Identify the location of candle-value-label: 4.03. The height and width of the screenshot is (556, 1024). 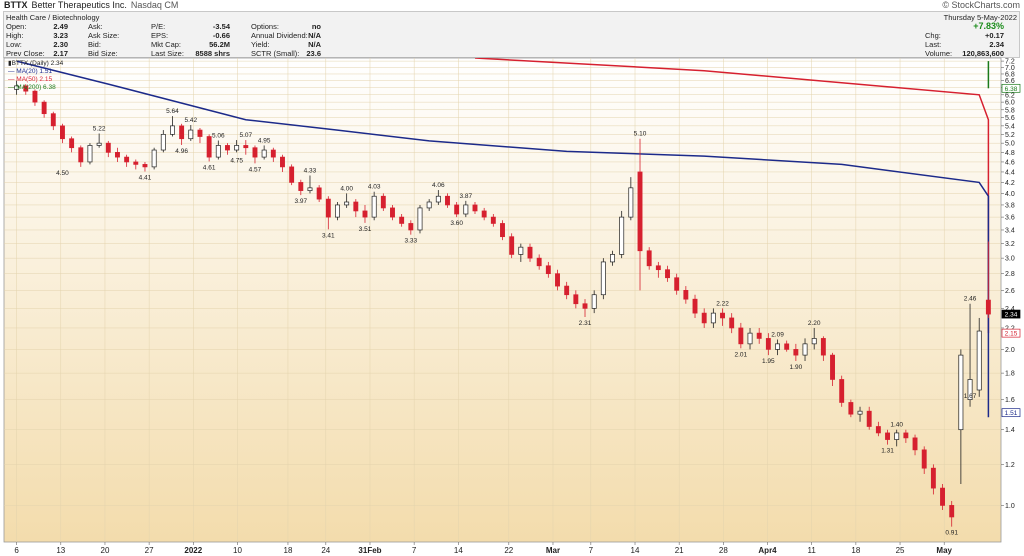
(374, 187).